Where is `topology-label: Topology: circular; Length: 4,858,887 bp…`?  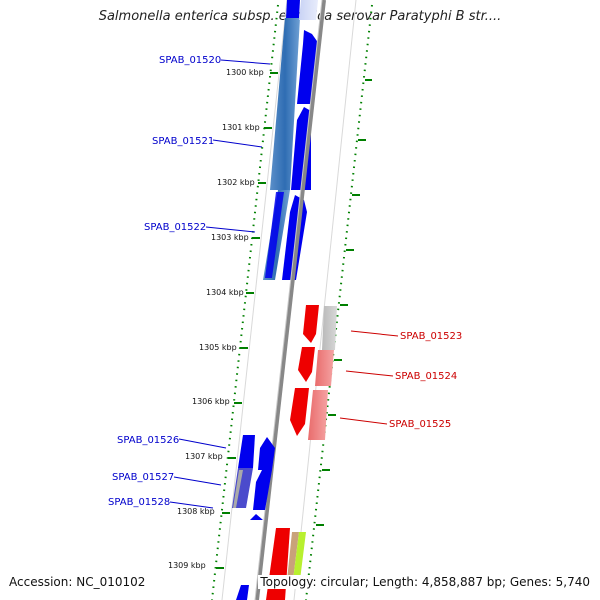
topology-label: Topology: circular; Length: 4,858,887 bp… is located at coordinates (424, 582).